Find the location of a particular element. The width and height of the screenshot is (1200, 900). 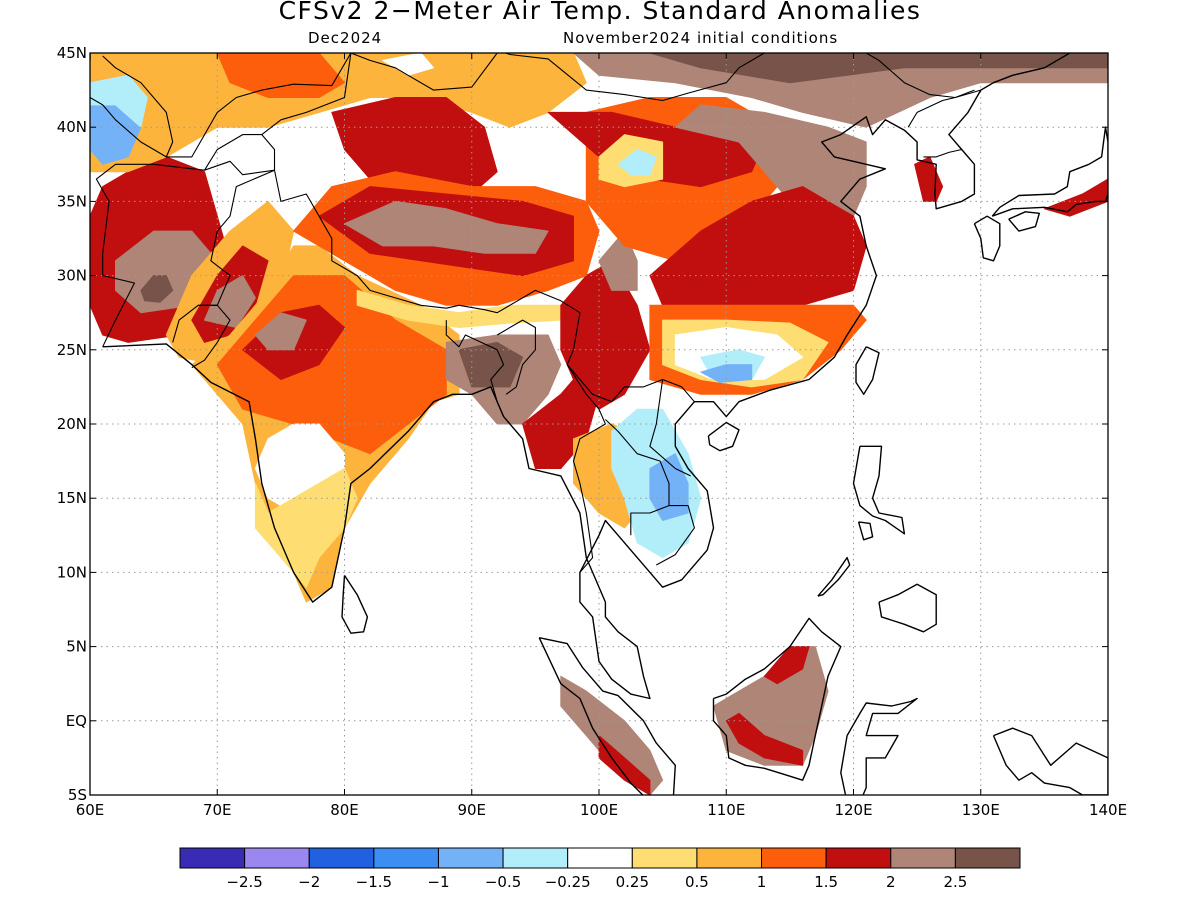

colorbar: −2.5 −2 −1.5 −1 −0.5 −0.25 0.25 0.5 1 1.5 2 2.5 is located at coordinates (600, 869).